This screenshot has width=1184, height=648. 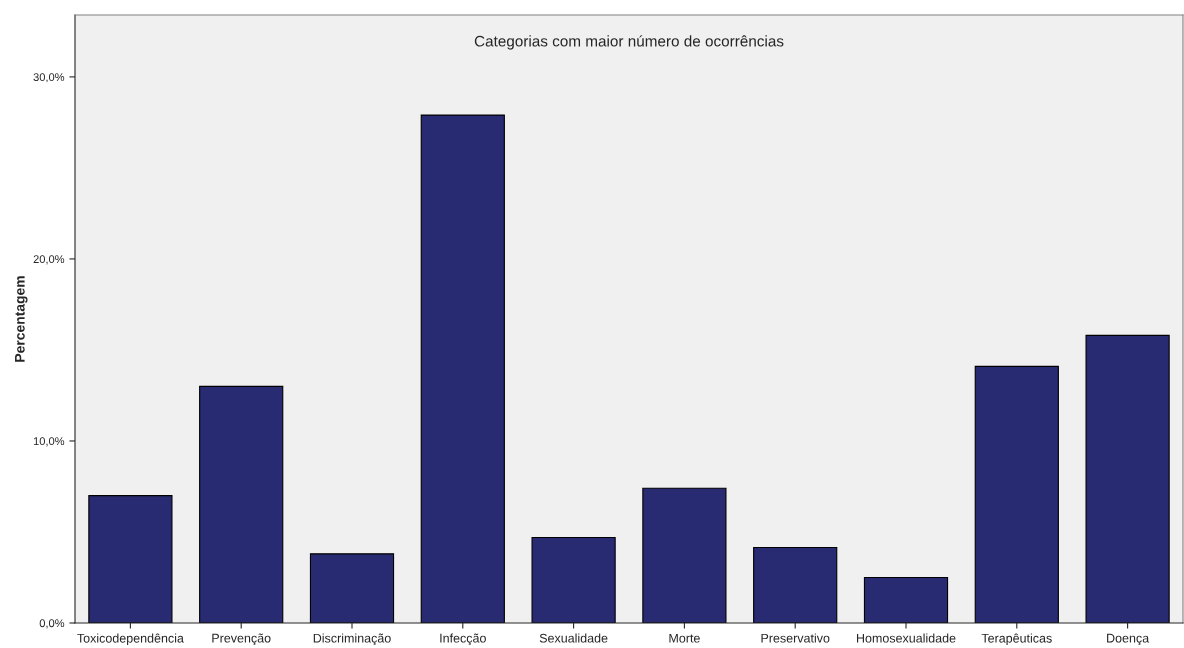 What do you see at coordinates (463, 639) in the screenshot?
I see `x-tick-label: Infecção` at bounding box center [463, 639].